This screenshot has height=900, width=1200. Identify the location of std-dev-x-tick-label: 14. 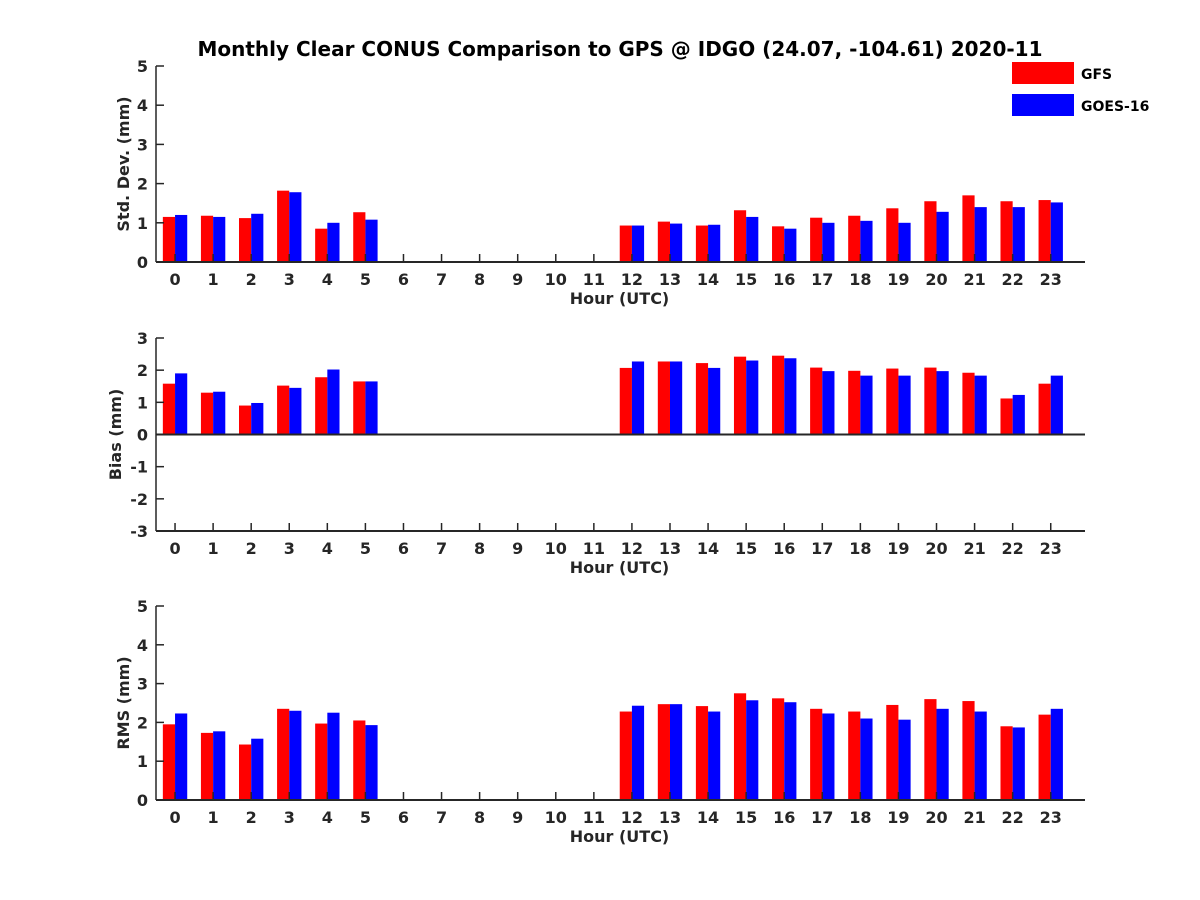
(708, 279).